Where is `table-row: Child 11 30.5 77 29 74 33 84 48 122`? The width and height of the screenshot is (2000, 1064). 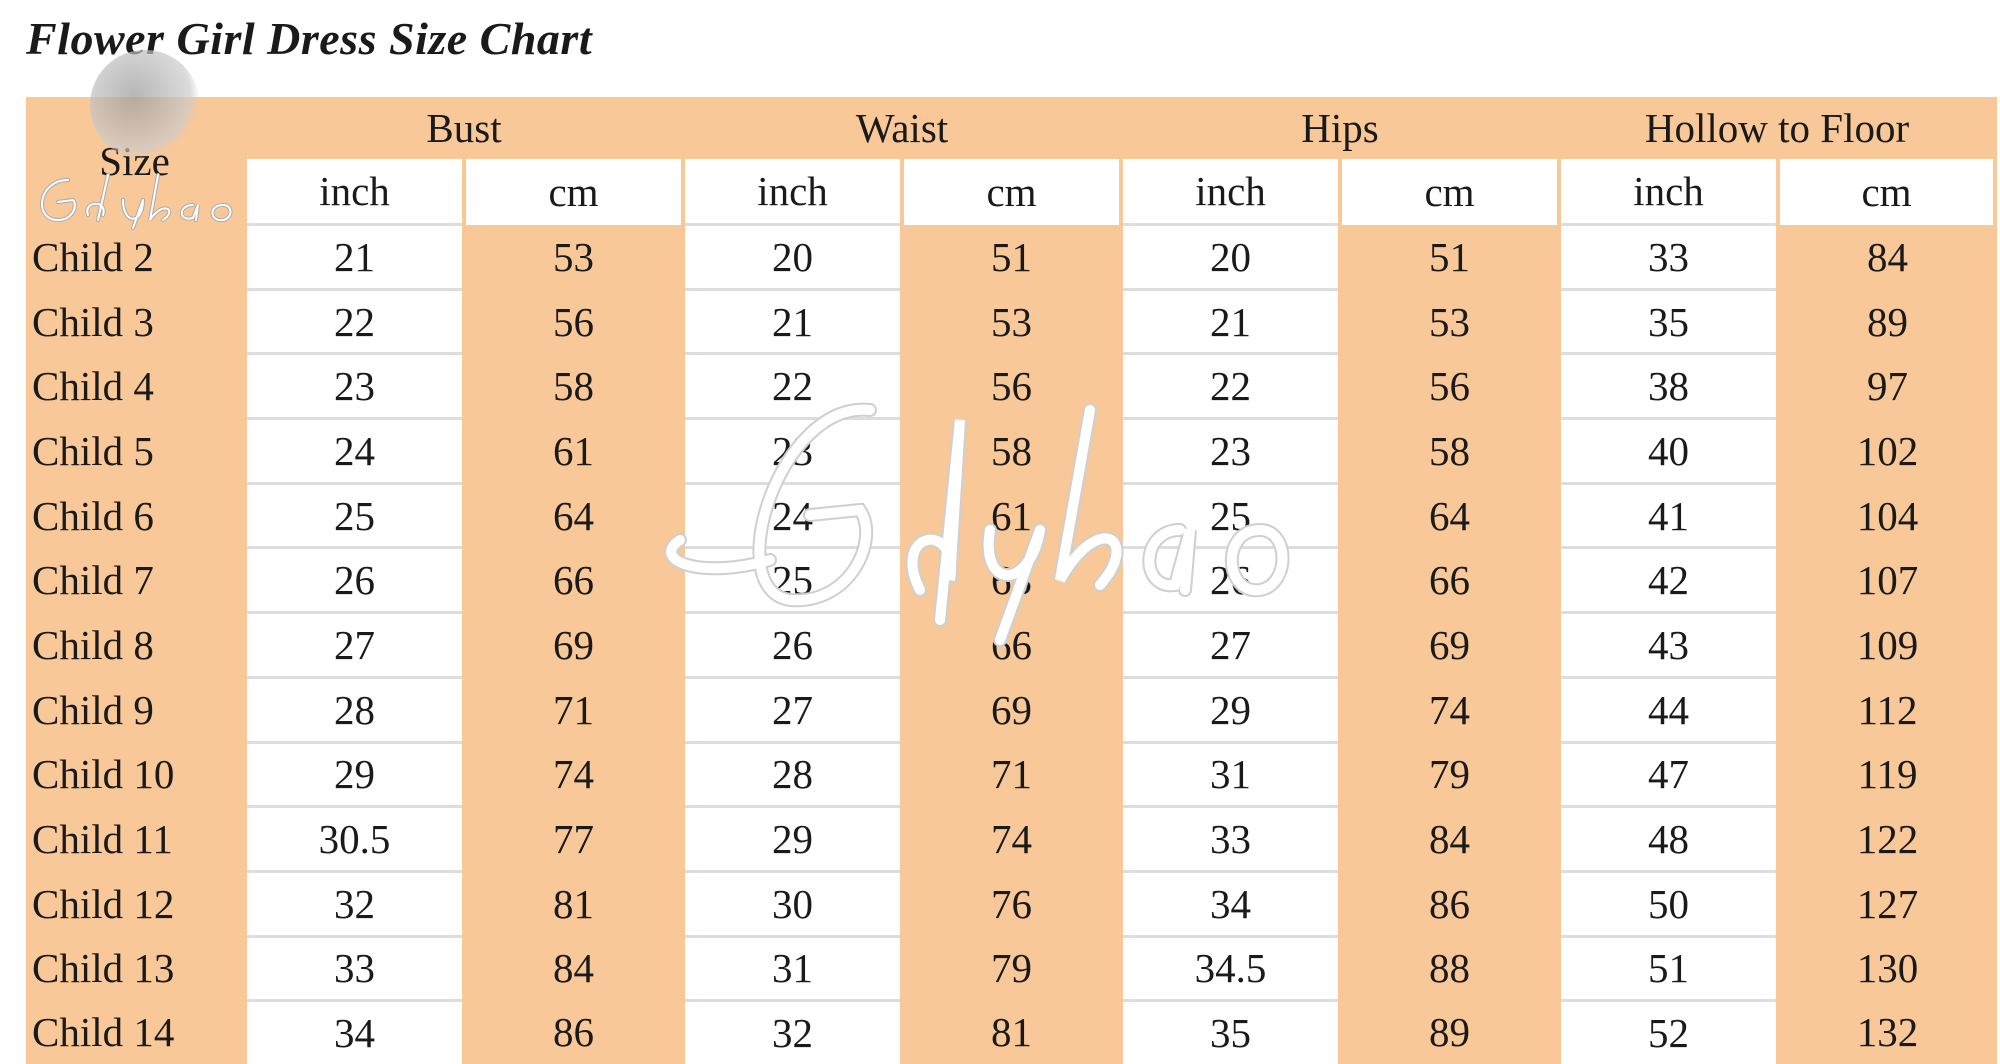
table-row: Child 11 30.5 77 29 74 33 84 48 122 is located at coordinates (1010, 838).